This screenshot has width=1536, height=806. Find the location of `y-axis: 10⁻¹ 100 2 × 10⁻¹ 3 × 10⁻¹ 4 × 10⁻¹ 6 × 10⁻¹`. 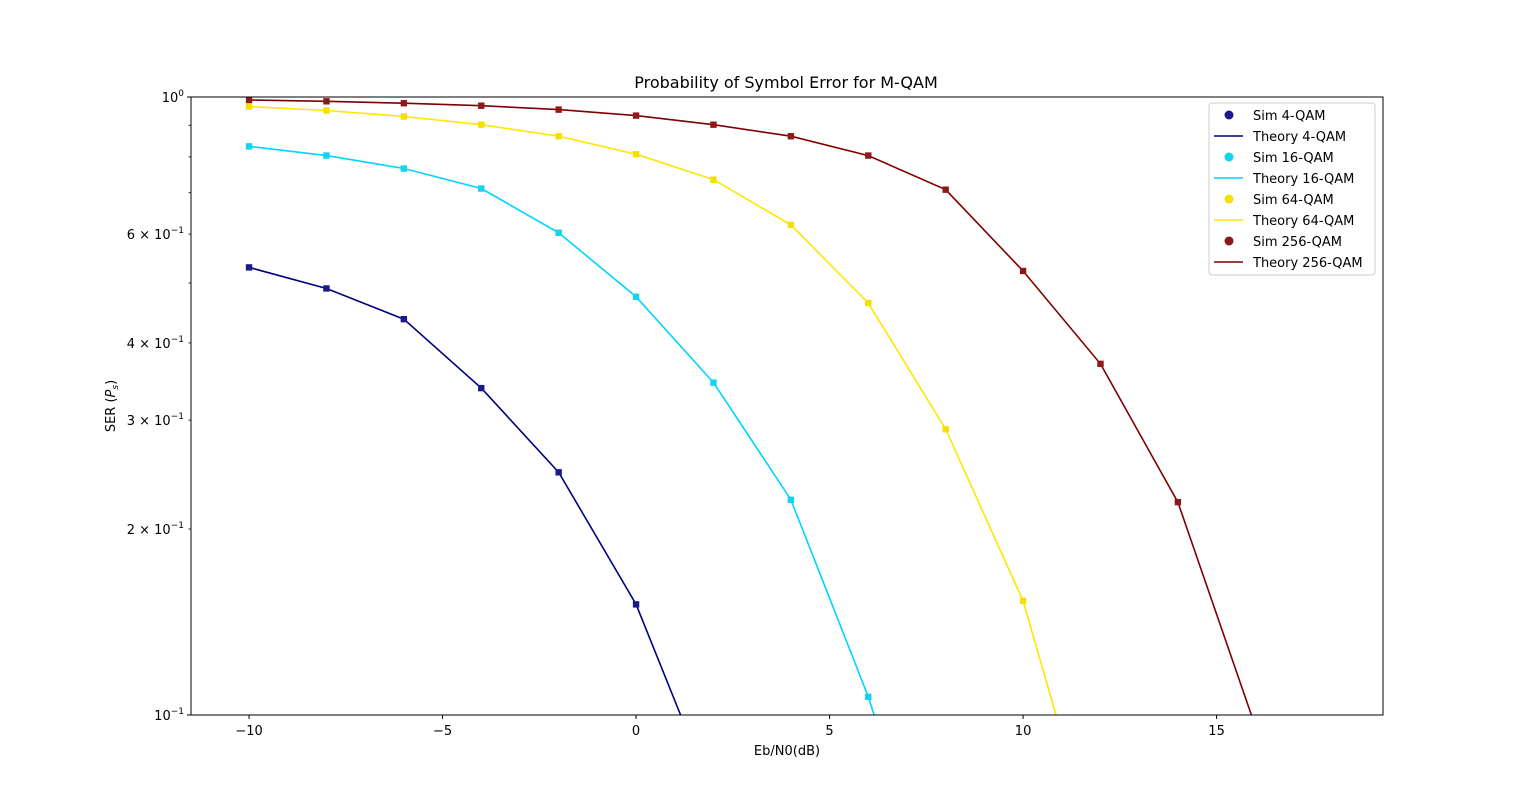

y-axis: 10⁻¹ 100 2 × 10⁻¹ 3 × 10⁻¹ 4 × 10⁻¹ 6 × 10⁻¹ is located at coordinates (159, 406).